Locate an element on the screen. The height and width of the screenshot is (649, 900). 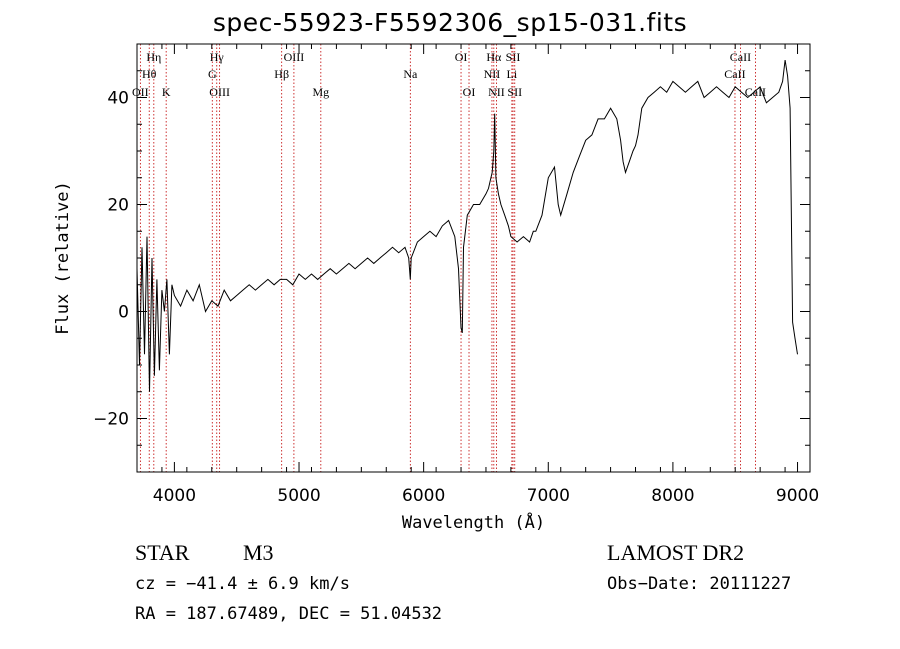
chart-title: spec-55923-F5592306_sp15-031.fits is located at coordinates (450, 22).